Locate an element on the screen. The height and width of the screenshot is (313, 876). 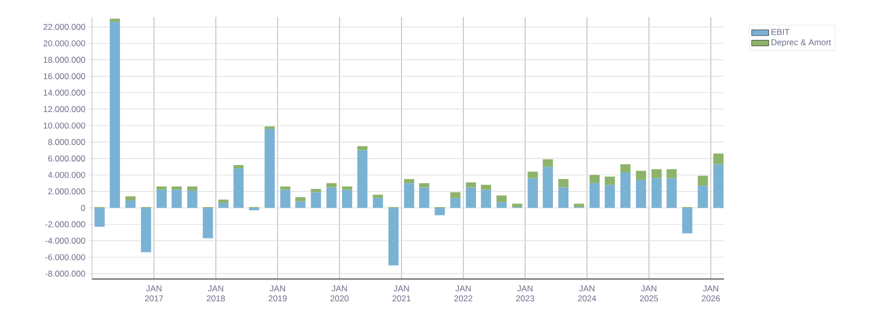
x-tick-label: JAN 2026 is located at coordinates (711, 294).